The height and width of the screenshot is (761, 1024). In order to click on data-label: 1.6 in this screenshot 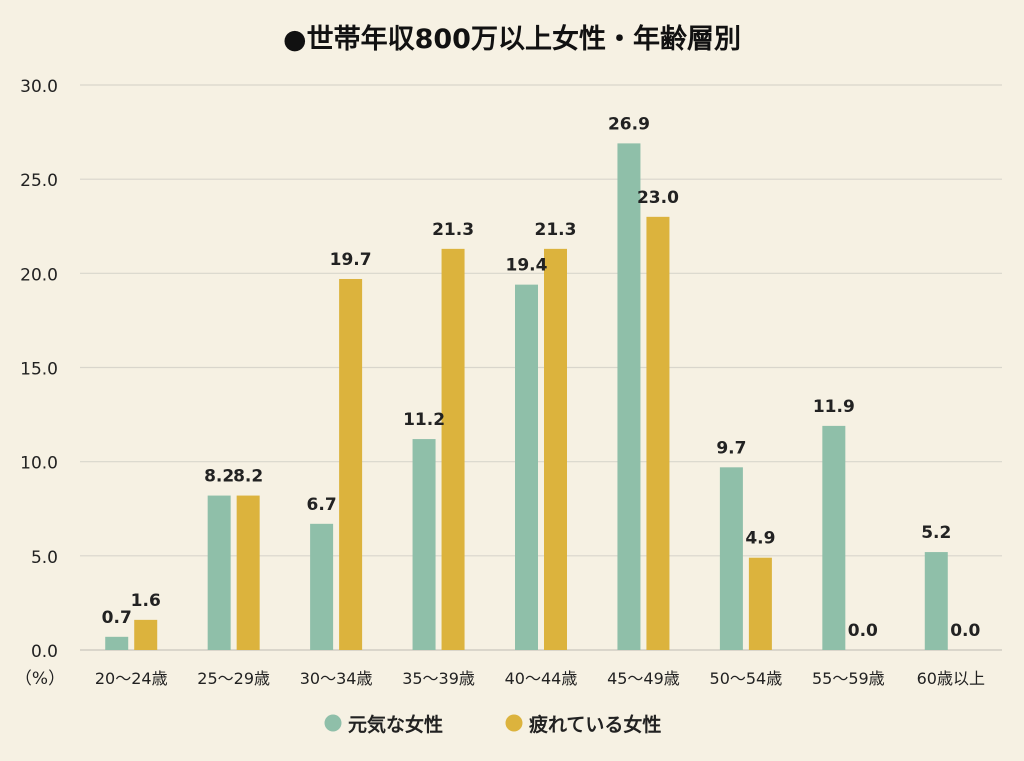, I will do `click(146, 601)`.